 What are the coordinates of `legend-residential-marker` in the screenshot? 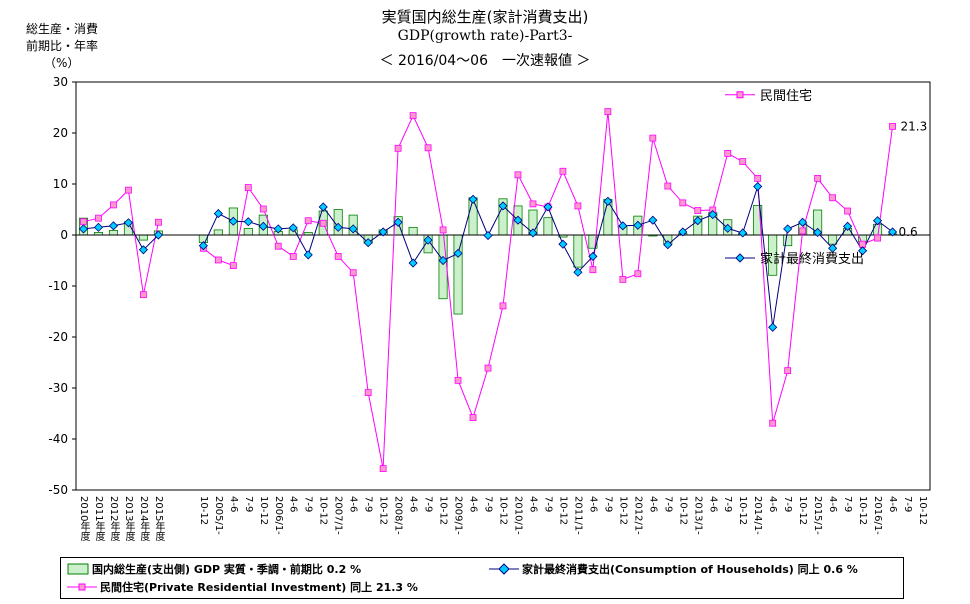 It's located at (82, 587).